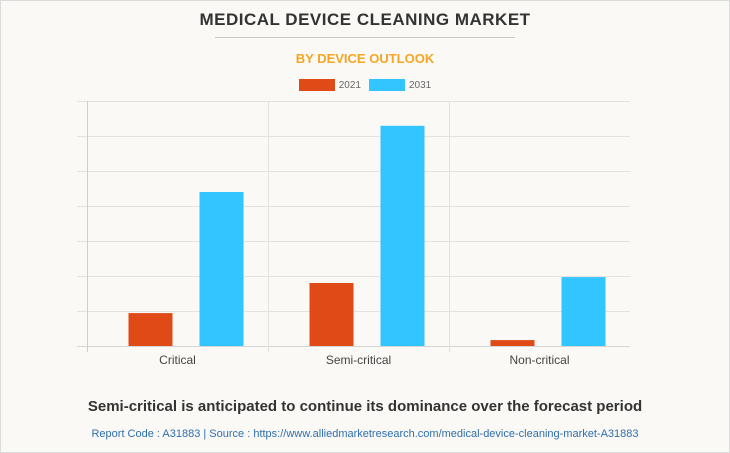 The image size is (730, 453). Describe the element at coordinates (316, 85) in the screenshot. I see `legend-swatch-2021` at that location.